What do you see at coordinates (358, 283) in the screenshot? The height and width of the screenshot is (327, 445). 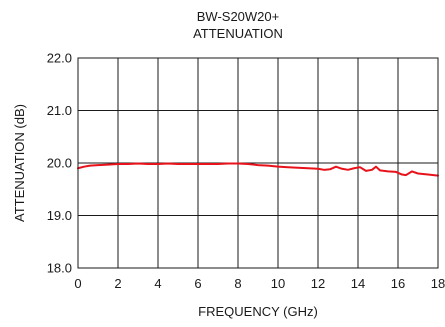 I see `x-tick-label: 14` at bounding box center [358, 283].